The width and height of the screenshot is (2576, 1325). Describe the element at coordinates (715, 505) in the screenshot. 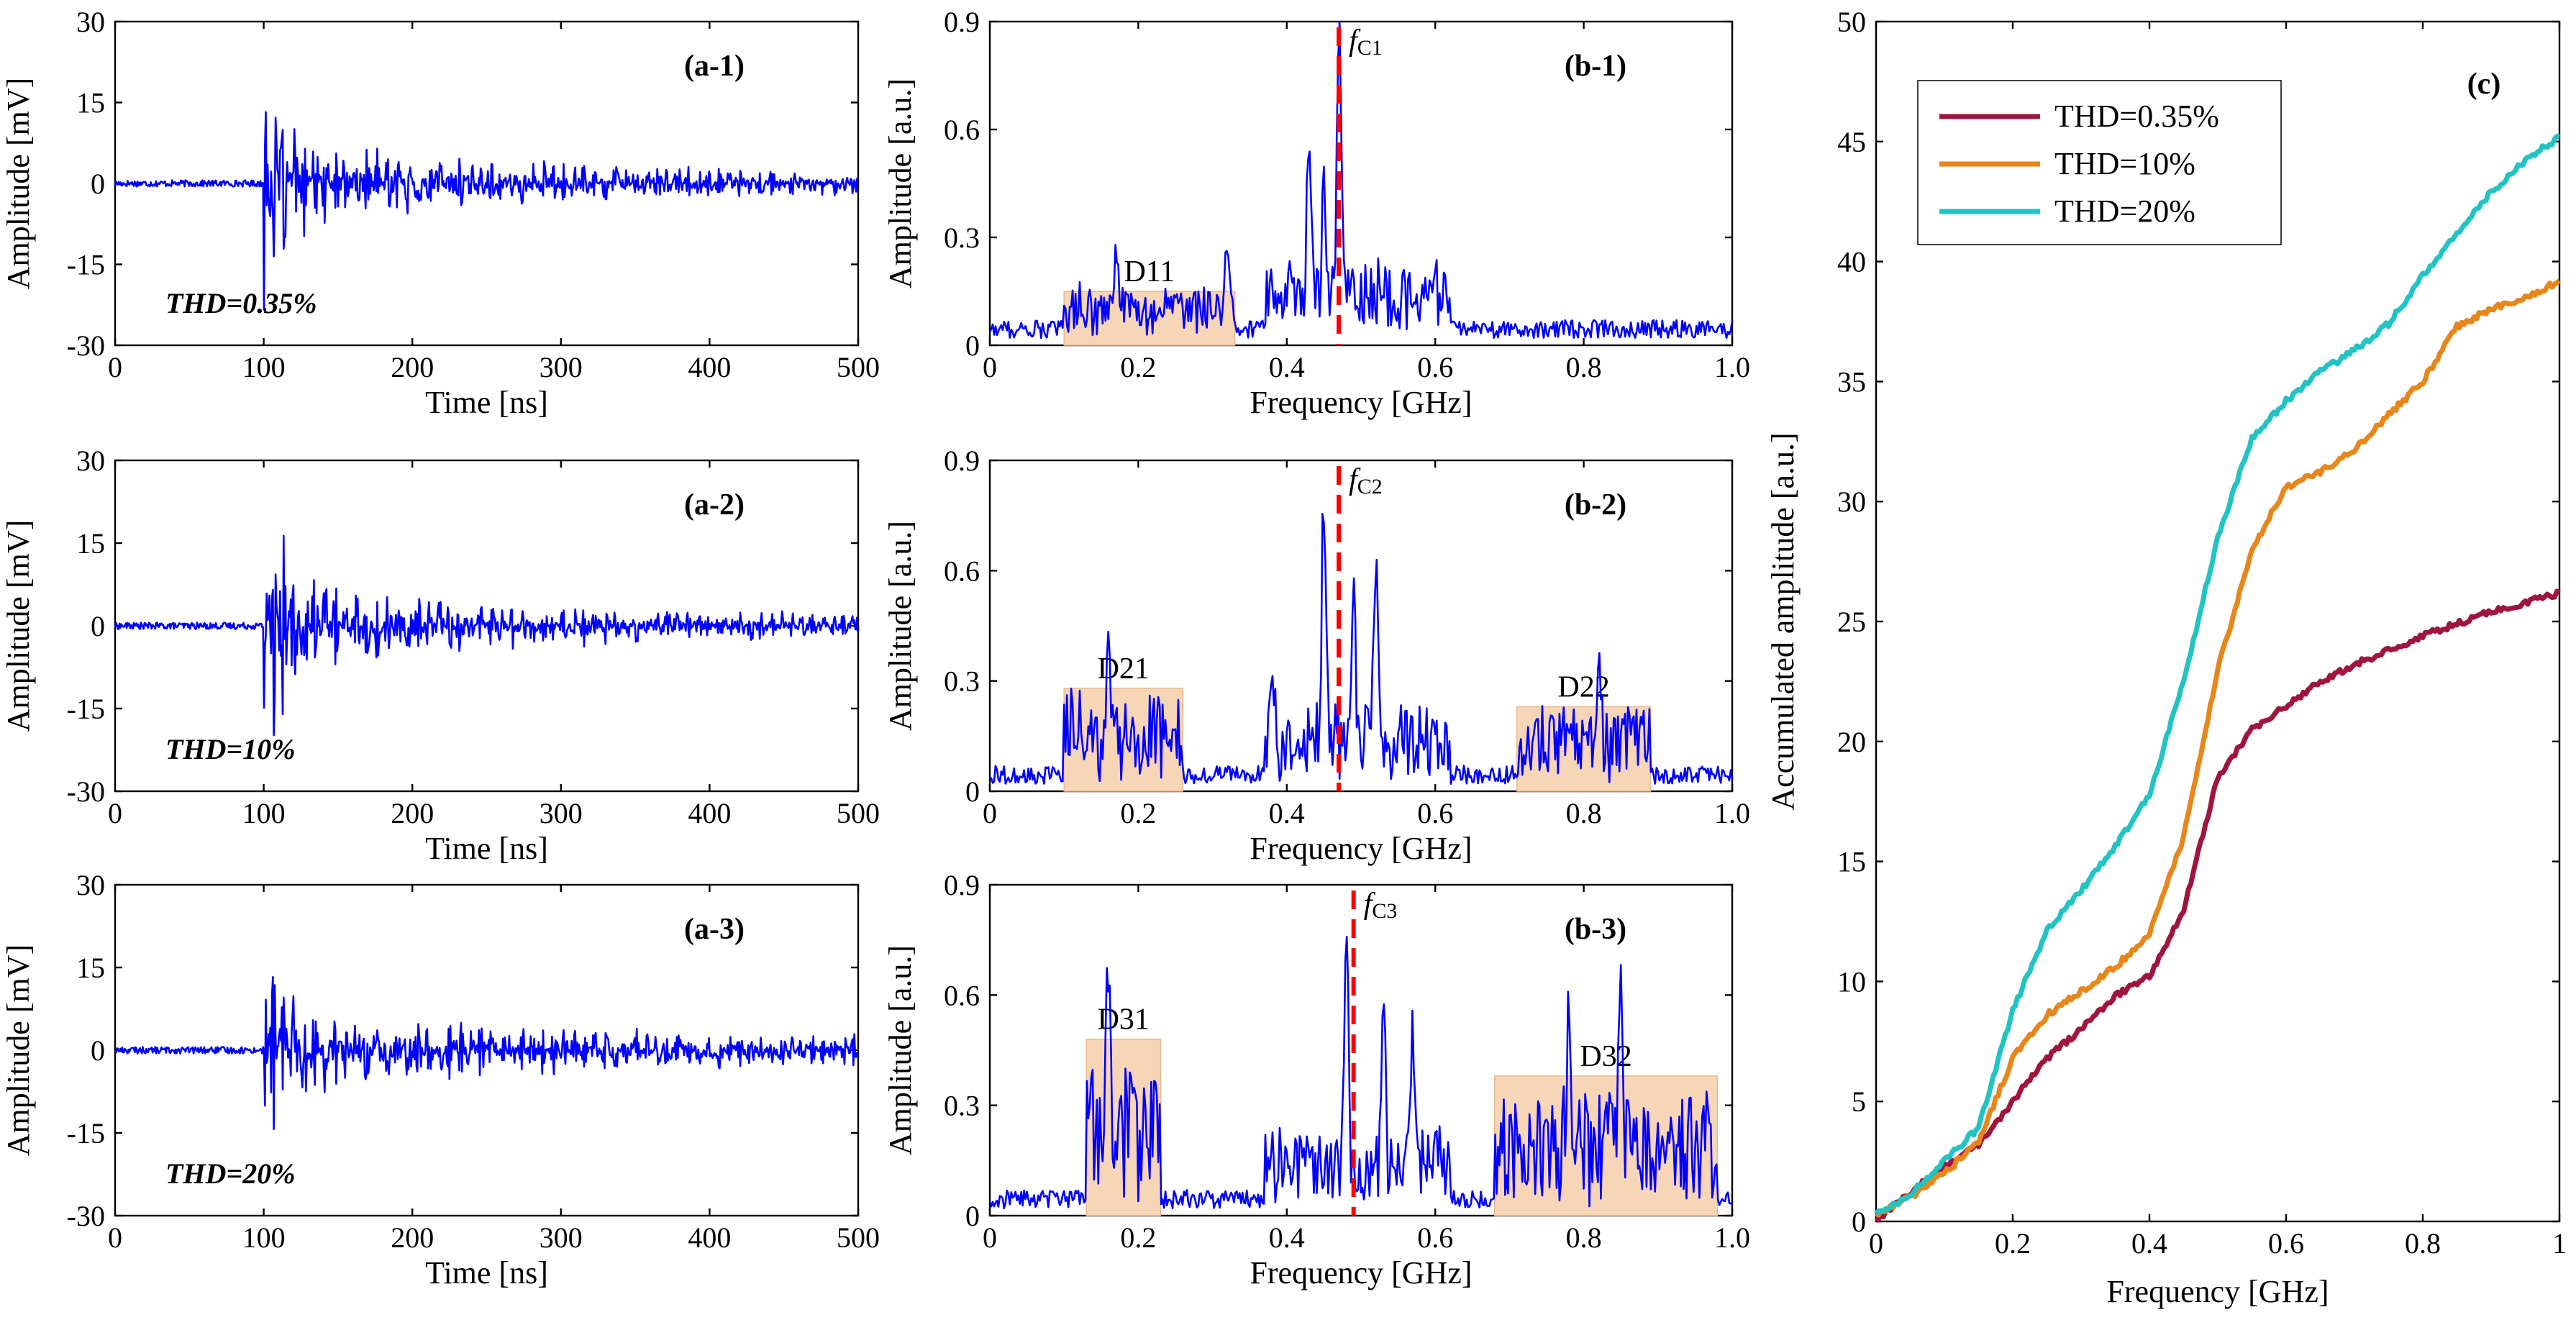

I see `panel-tag: (a-2)` at that location.